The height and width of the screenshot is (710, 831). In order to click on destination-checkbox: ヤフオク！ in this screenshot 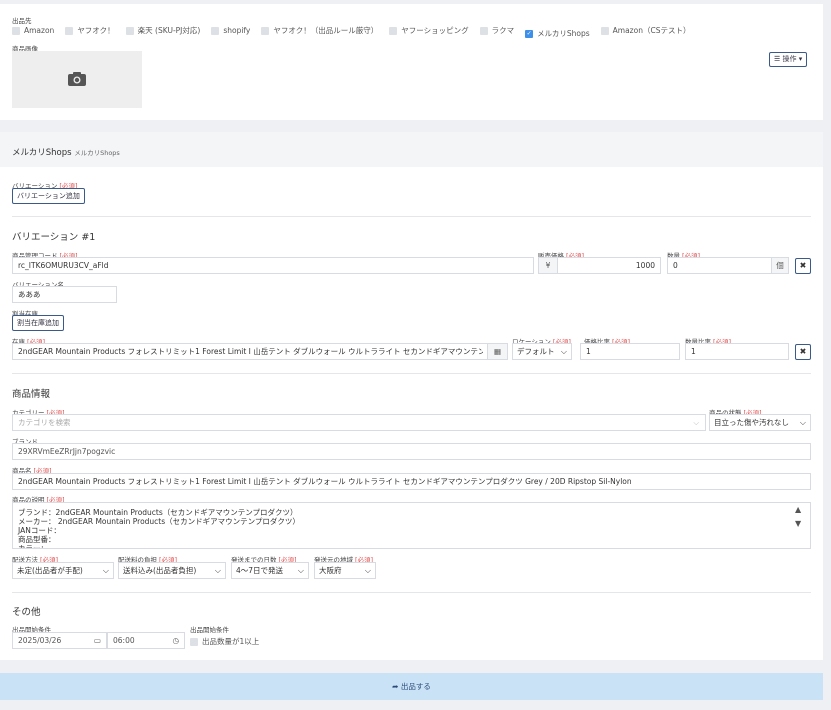, I will do `click(90, 30)`.